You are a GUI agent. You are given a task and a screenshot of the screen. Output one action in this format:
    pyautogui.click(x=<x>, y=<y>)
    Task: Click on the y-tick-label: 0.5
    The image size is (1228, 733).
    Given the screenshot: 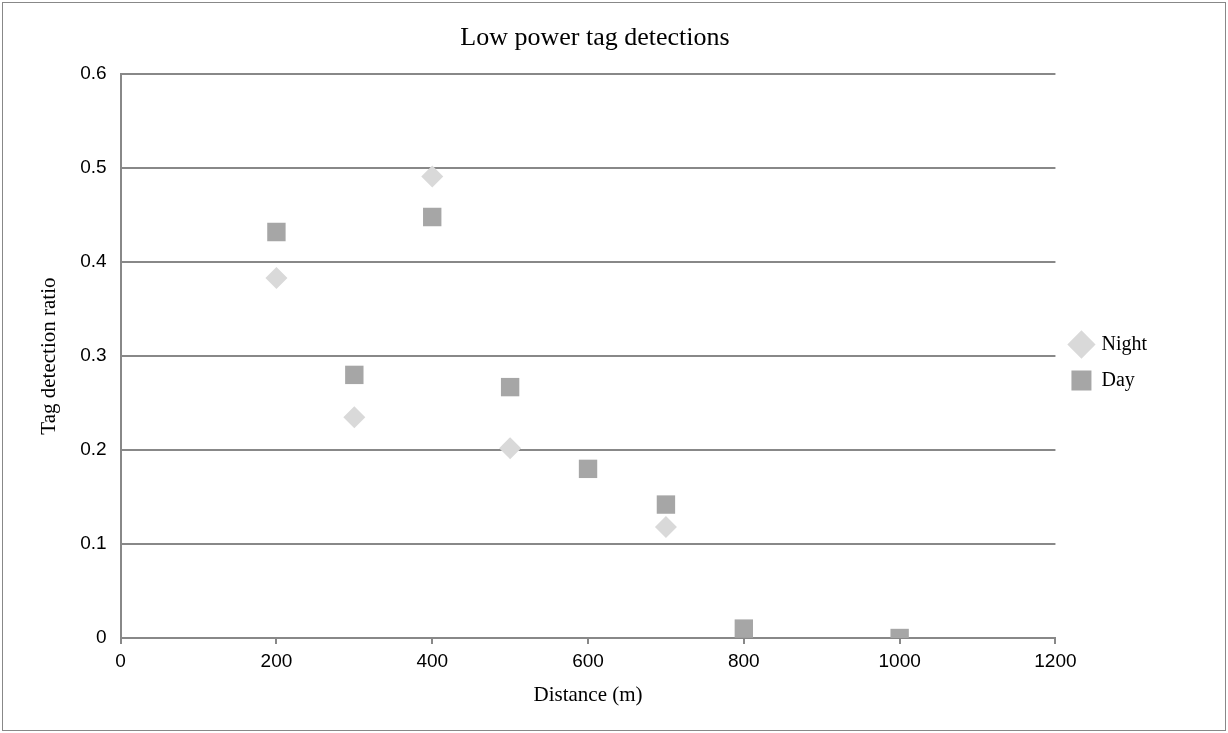 What is the action you would take?
    pyautogui.click(x=93, y=167)
    